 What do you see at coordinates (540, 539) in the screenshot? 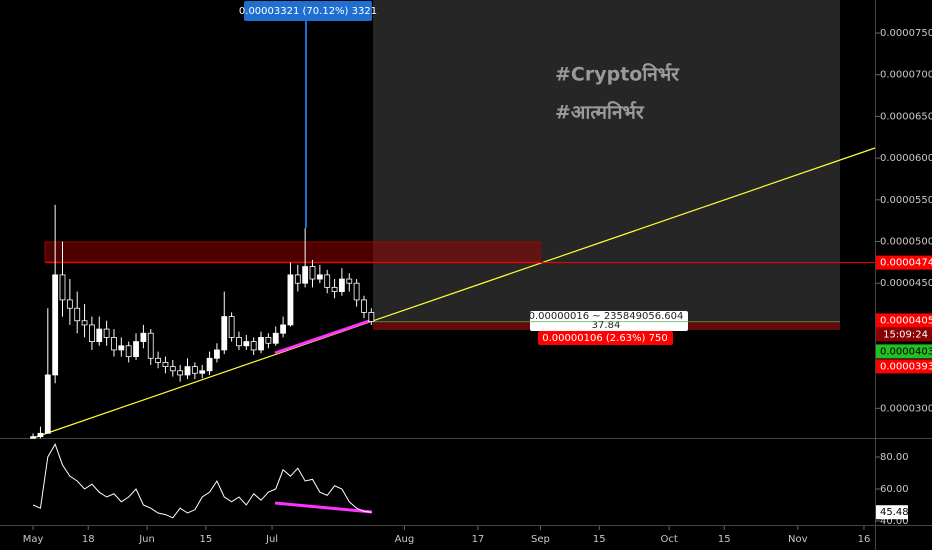
I see `x-tick-label: Sep` at bounding box center [540, 539].